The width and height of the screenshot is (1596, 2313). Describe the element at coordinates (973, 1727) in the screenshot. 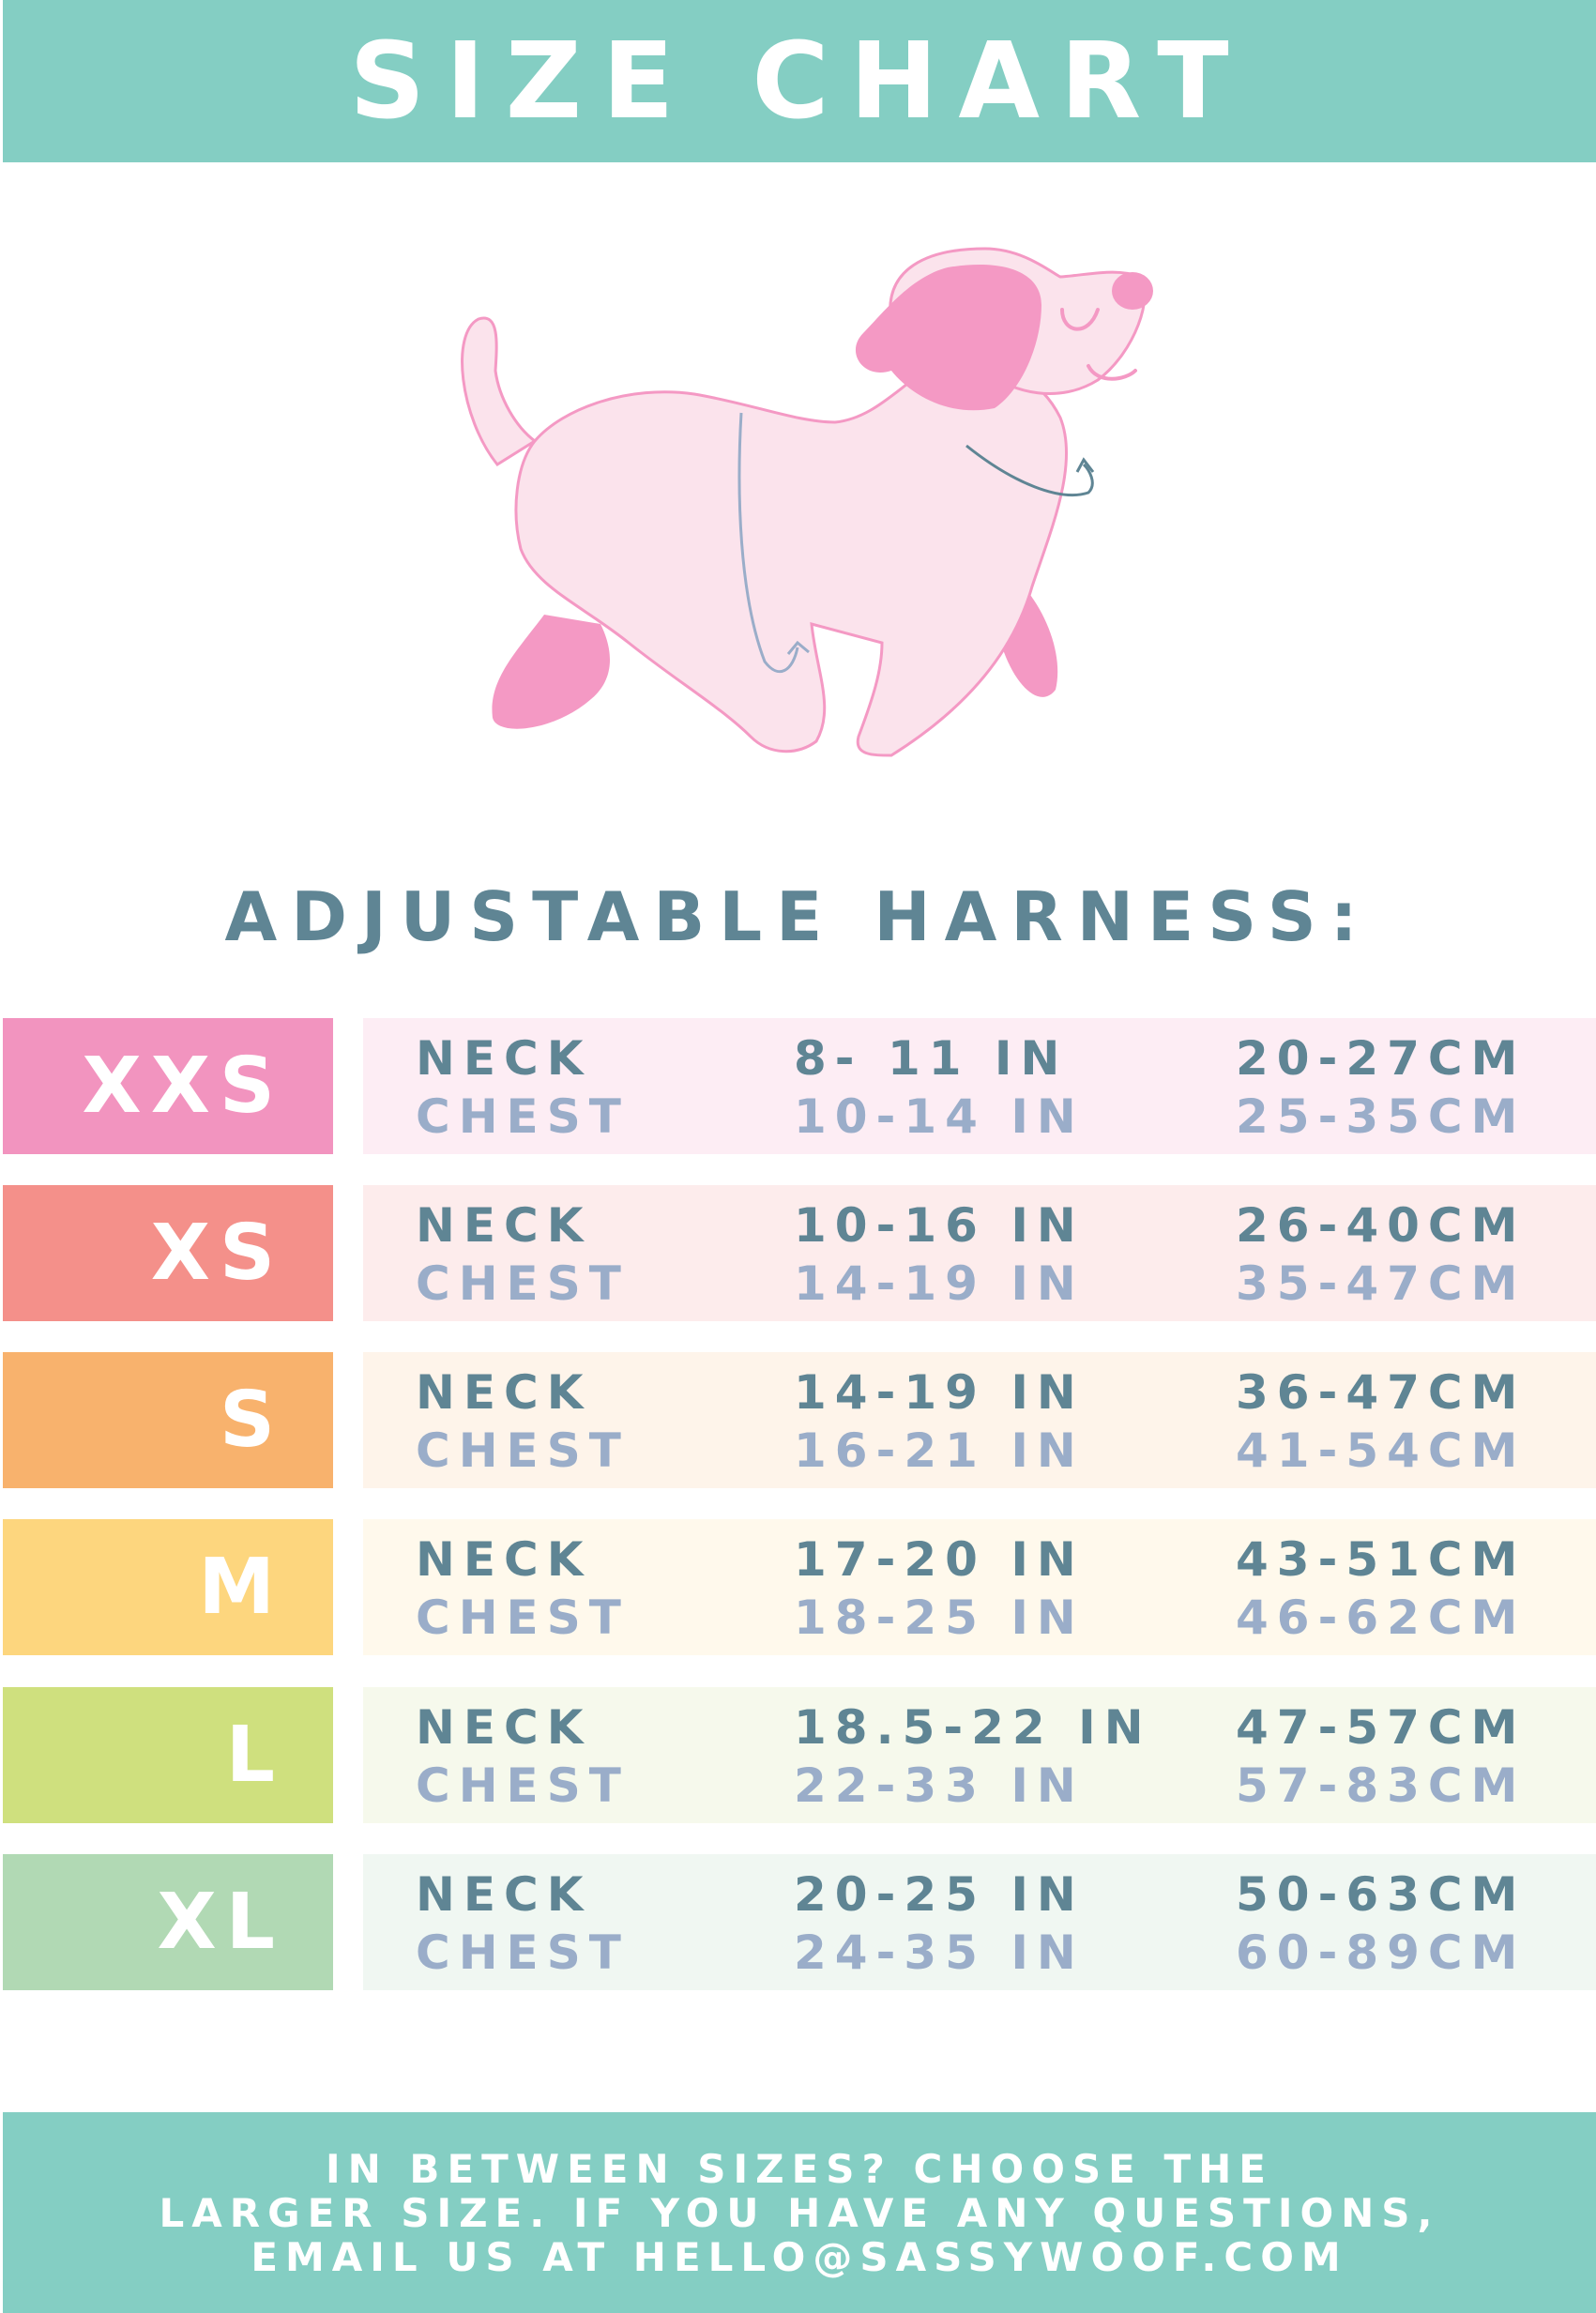

I see `neck-inches: 18.5-22 IN` at that location.